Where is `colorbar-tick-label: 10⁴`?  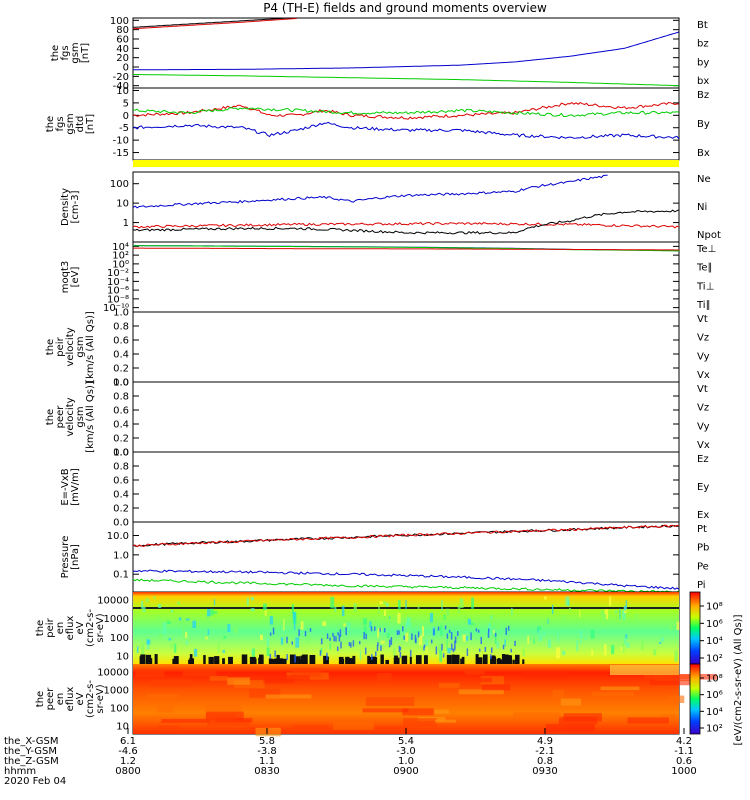 colorbar-tick-label: 10⁴ is located at coordinates (714, 712).